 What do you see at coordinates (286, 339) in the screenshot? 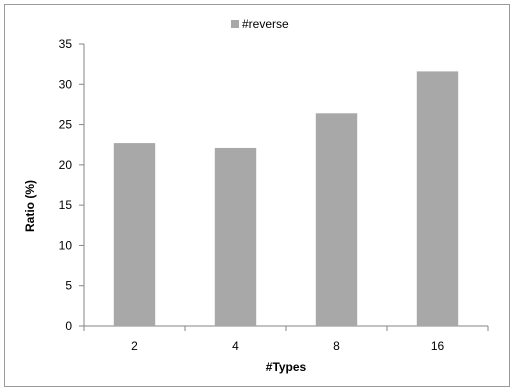
I see `x-axis: 2 4 8 16` at bounding box center [286, 339].